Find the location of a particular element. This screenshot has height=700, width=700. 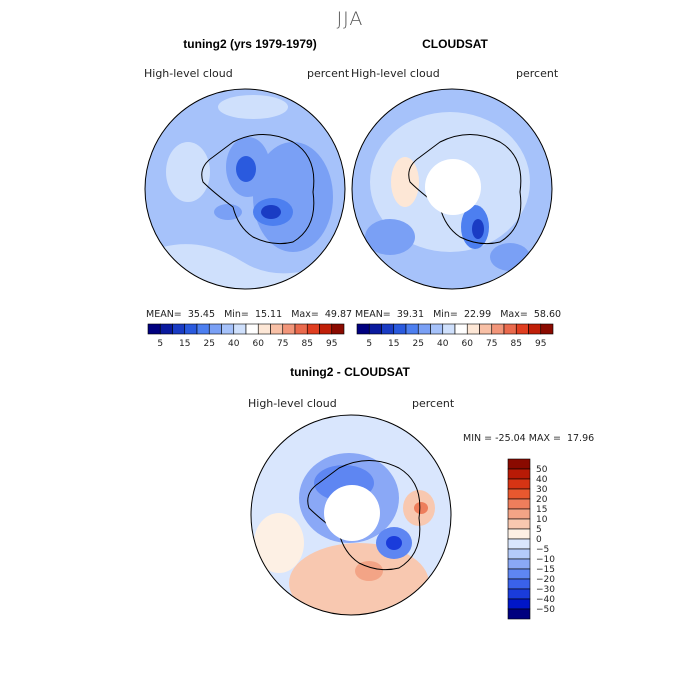

panel3-field-warm1 is located at coordinates (359, 579).